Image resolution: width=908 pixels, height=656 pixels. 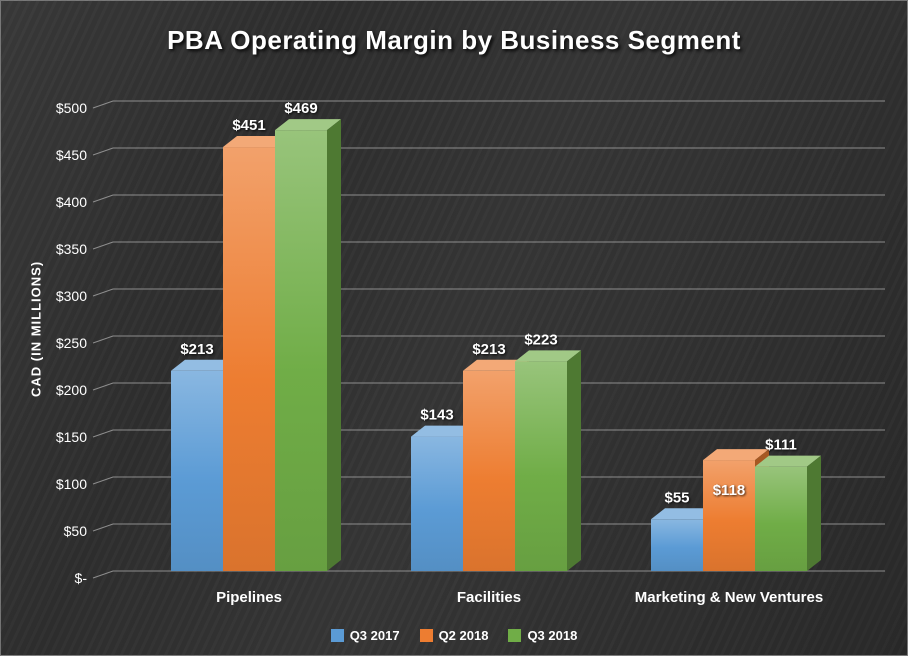 I want to click on category-label-marketing-new-ventures: Marketing & New Ventures, so click(x=729, y=597).